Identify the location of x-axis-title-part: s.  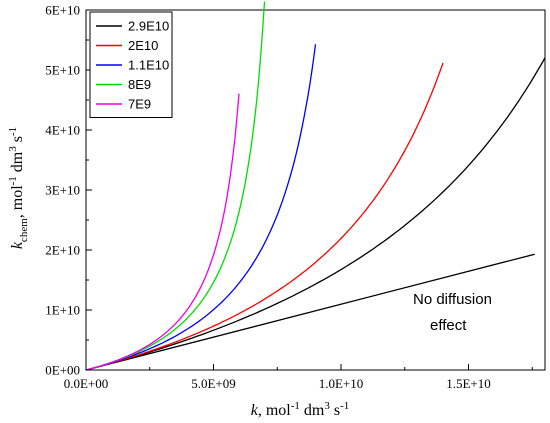
(335, 410).